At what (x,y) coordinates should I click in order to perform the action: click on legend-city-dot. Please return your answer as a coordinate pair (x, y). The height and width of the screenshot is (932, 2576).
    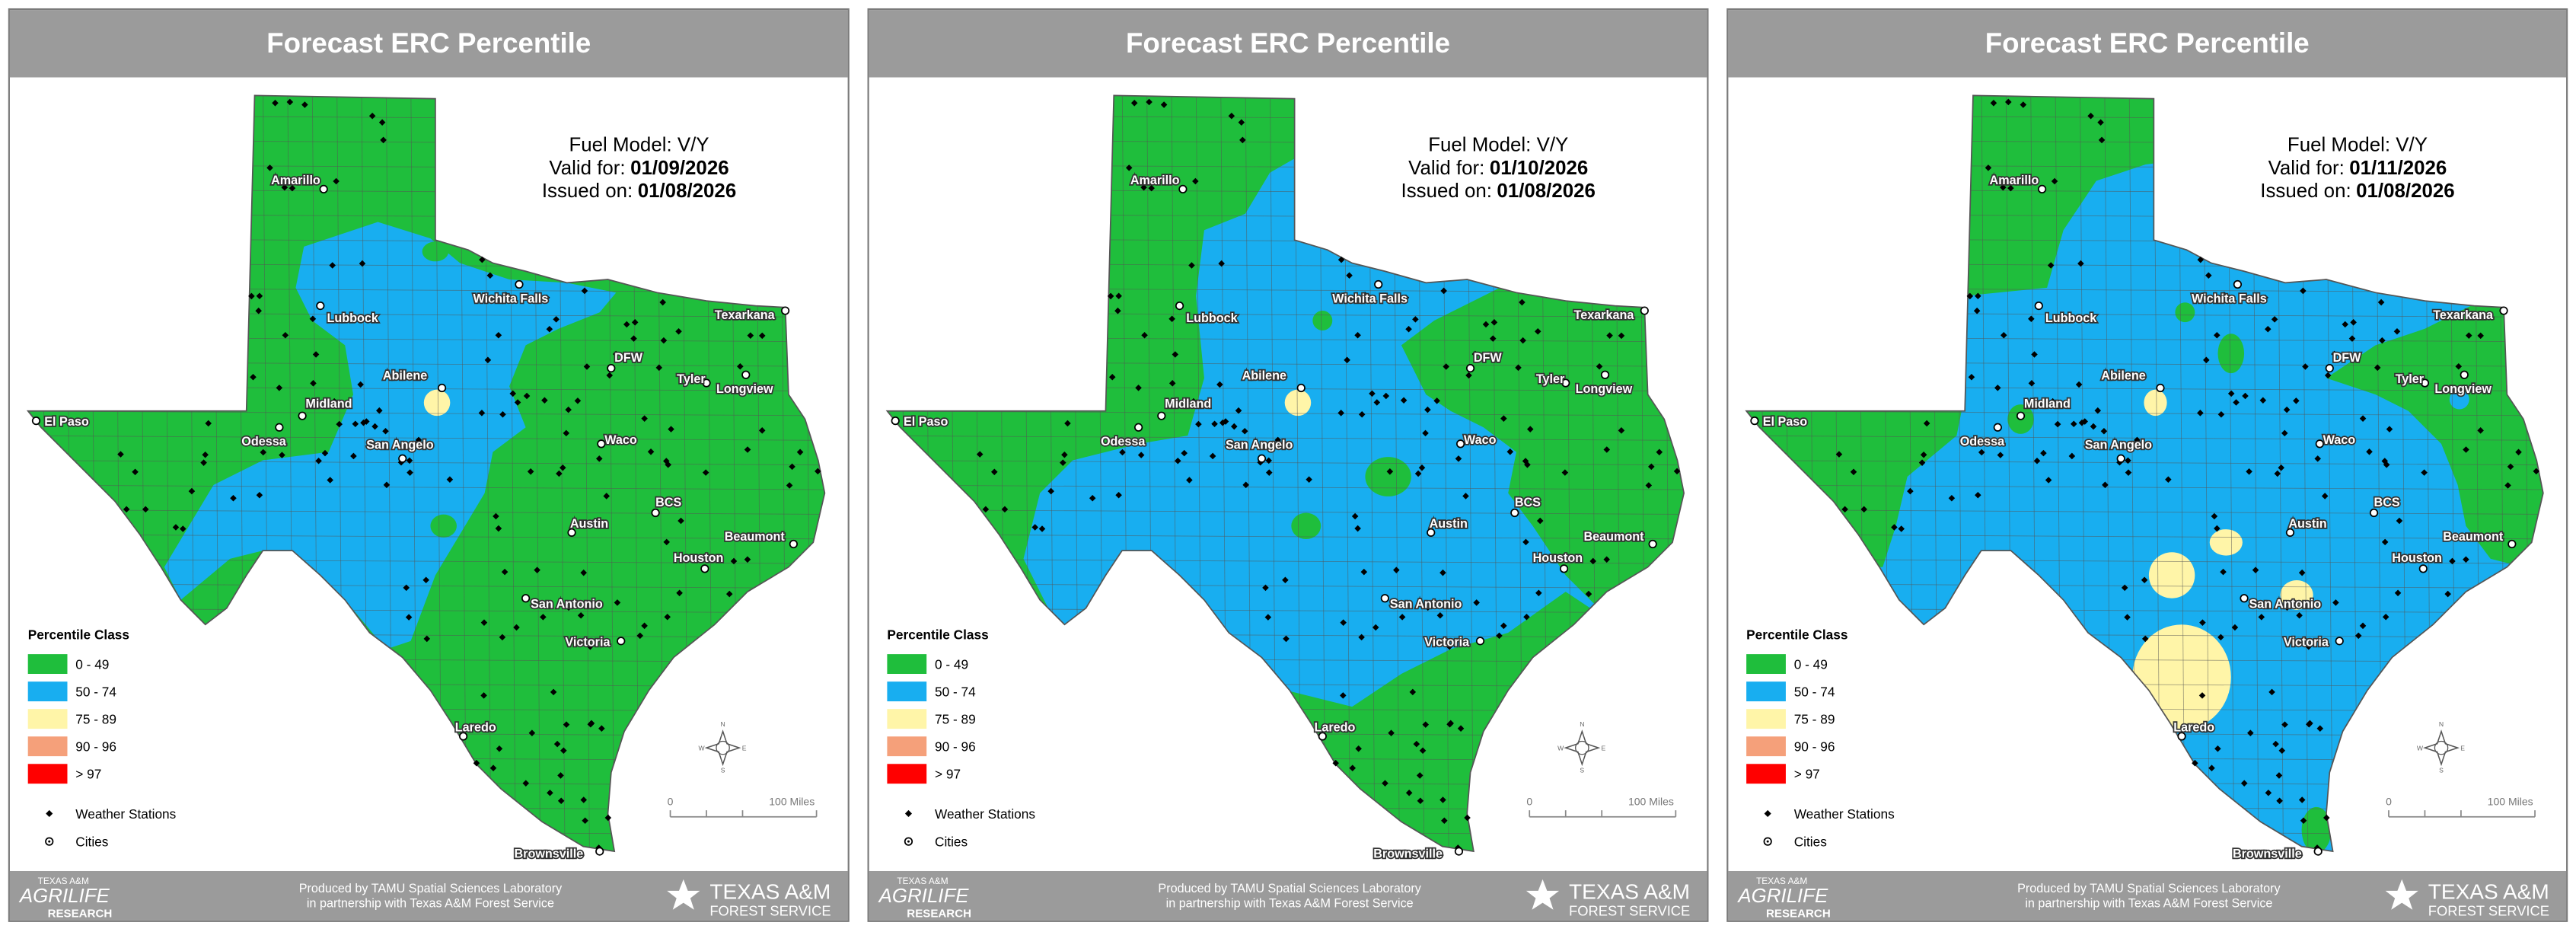
    Looking at the image, I should click on (1767, 841).